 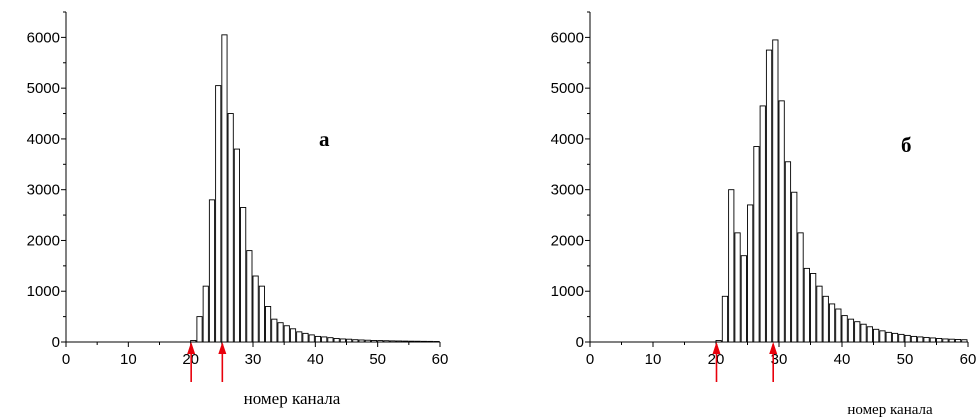 What do you see at coordinates (906, 145) in the screenshot?
I see `panel-label: б` at bounding box center [906, 145].